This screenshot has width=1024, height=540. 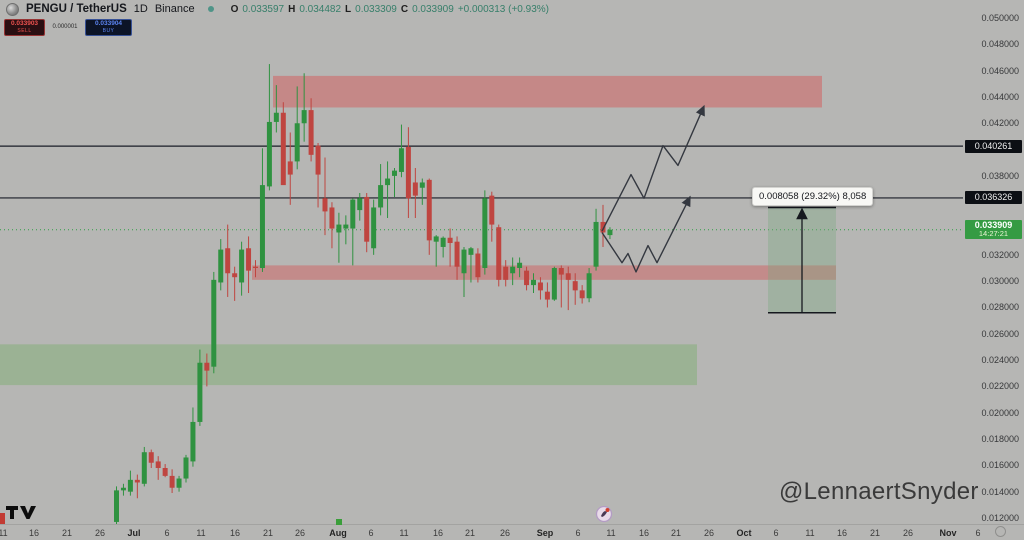 I want to click on price-tick-label: 0.048000, so click(x=1000, y=44).